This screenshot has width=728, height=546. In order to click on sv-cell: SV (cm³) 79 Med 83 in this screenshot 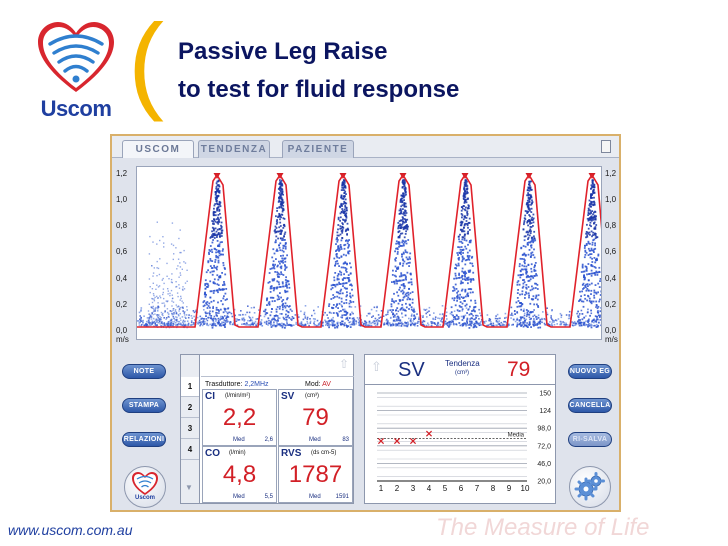, I will do `click(315, 417)`.